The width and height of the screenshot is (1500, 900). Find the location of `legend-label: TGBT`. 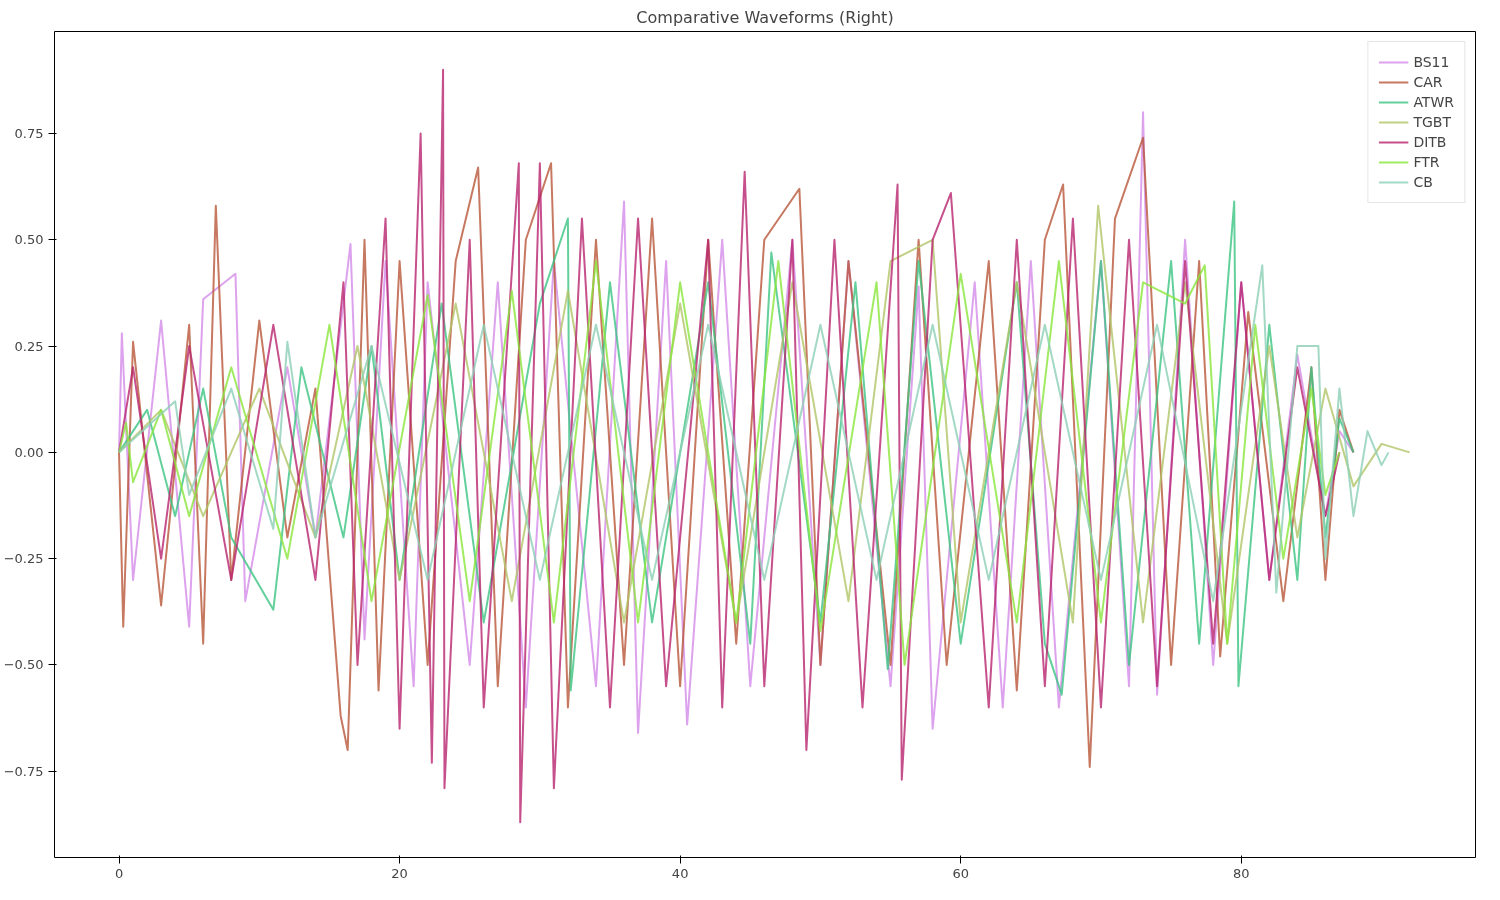

legend-label: TGBT is located at coordinates (1432, 122).